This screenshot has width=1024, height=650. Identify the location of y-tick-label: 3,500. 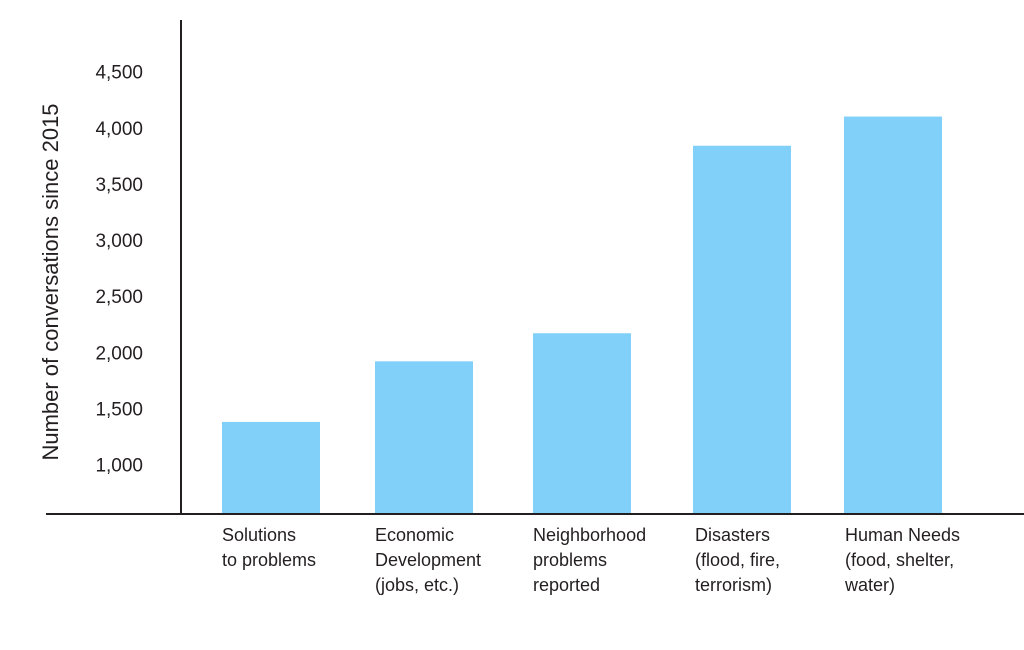
(119, 185).